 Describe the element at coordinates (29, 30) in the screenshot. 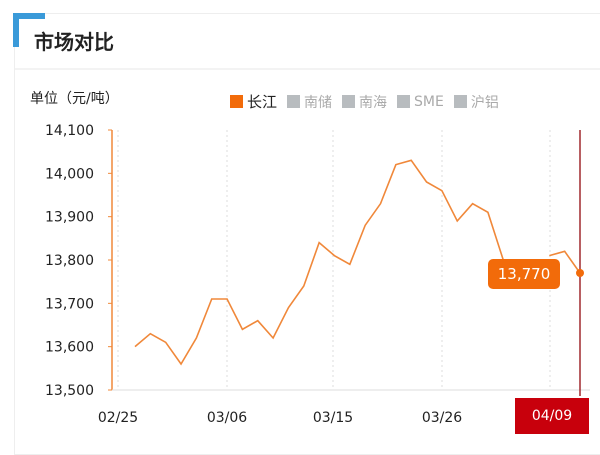

I see `title-corner-decoration` at that location.